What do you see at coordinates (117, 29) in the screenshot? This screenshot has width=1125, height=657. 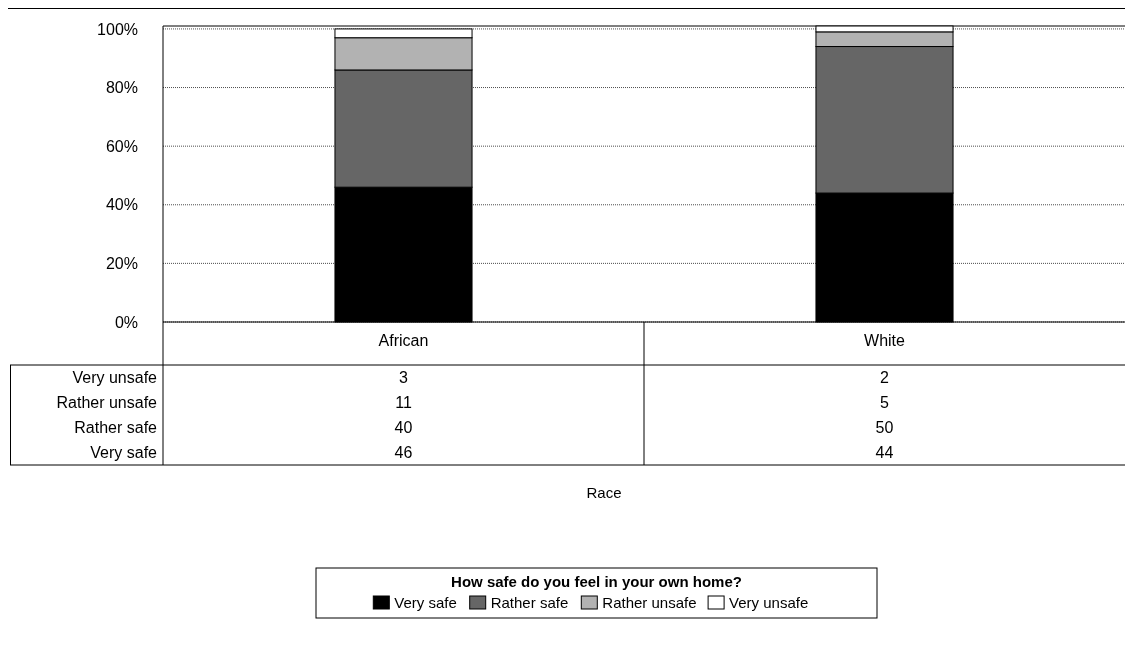 I see `y-tick-label: 100%` at bounding box center [117, 29].